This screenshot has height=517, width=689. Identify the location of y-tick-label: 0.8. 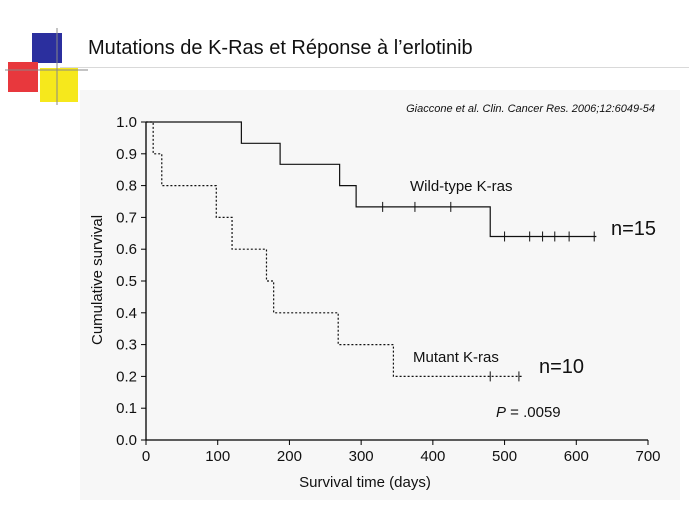
(126, 186).